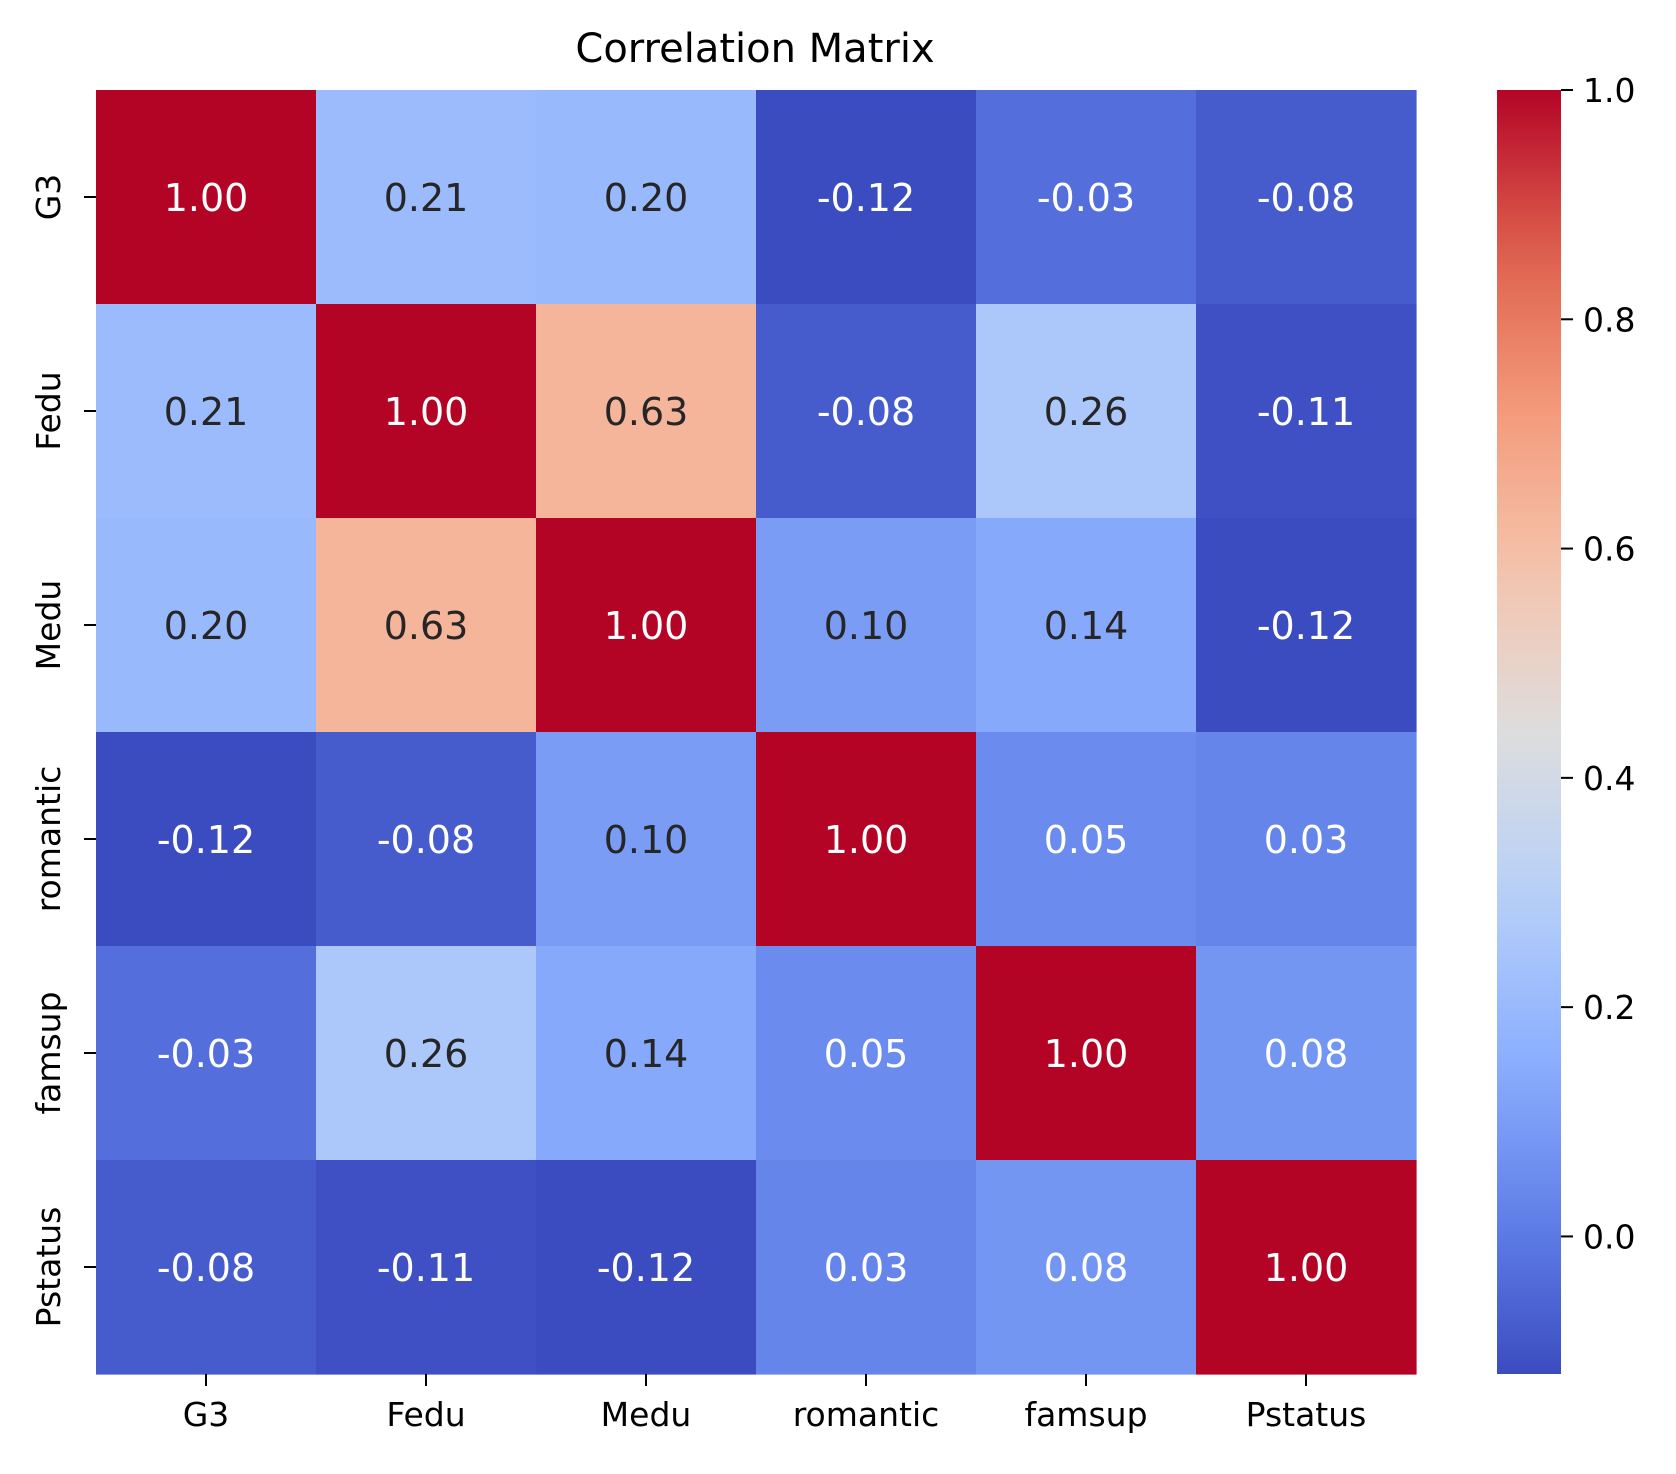  I want to click on colorbar-tick-label: 1.0, so click(1609, 90).